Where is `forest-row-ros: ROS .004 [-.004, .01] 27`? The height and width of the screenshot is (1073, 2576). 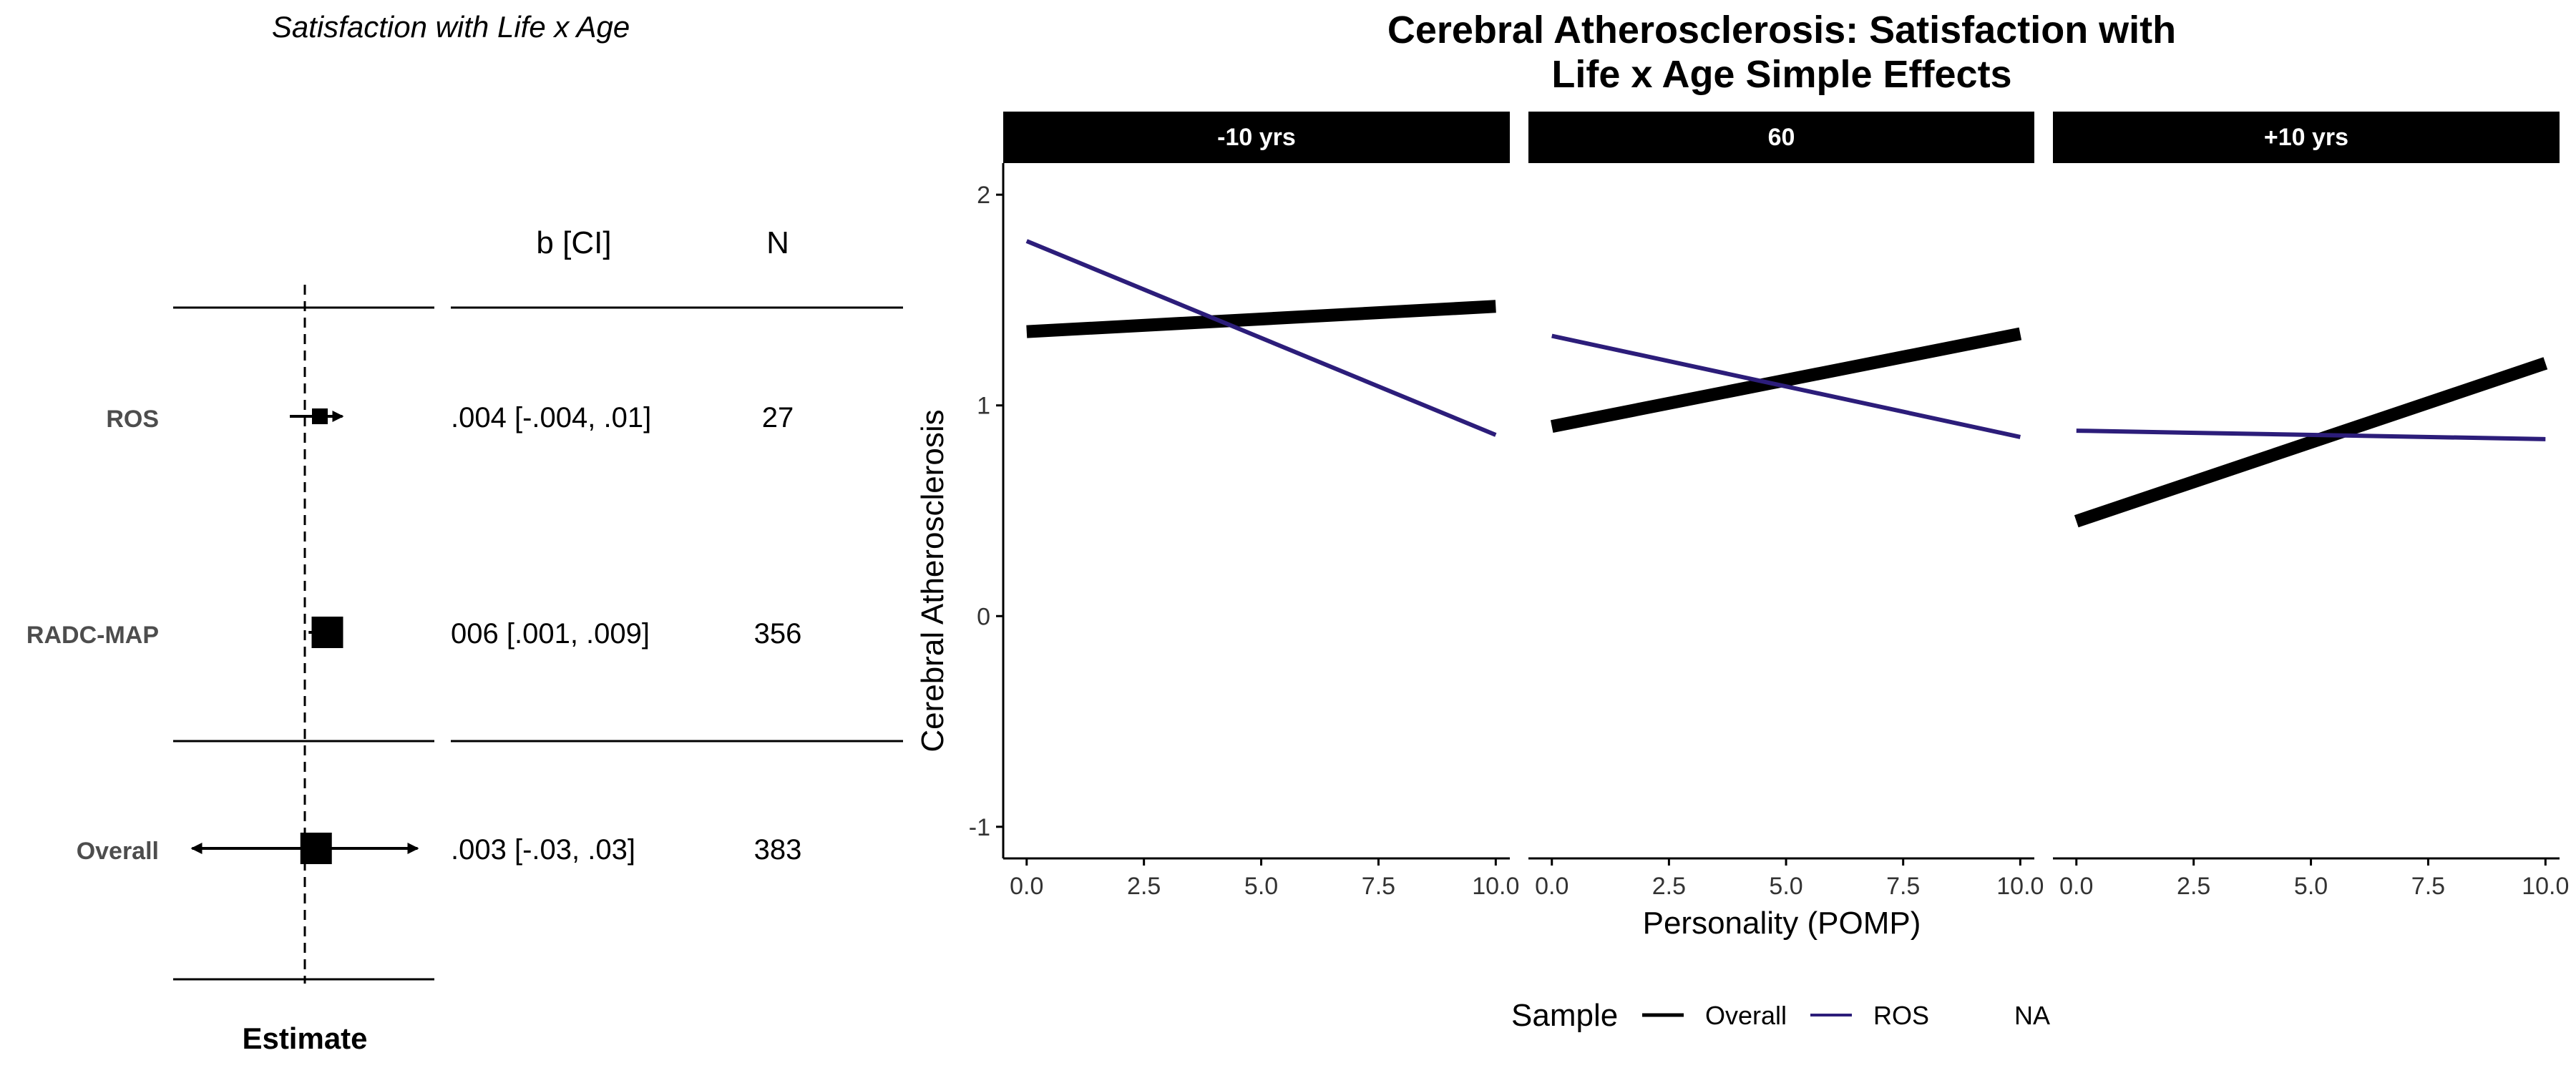 forest-row-ros: ROS .004 [-.004, .01] 27 is located at coordinates (450, 417).